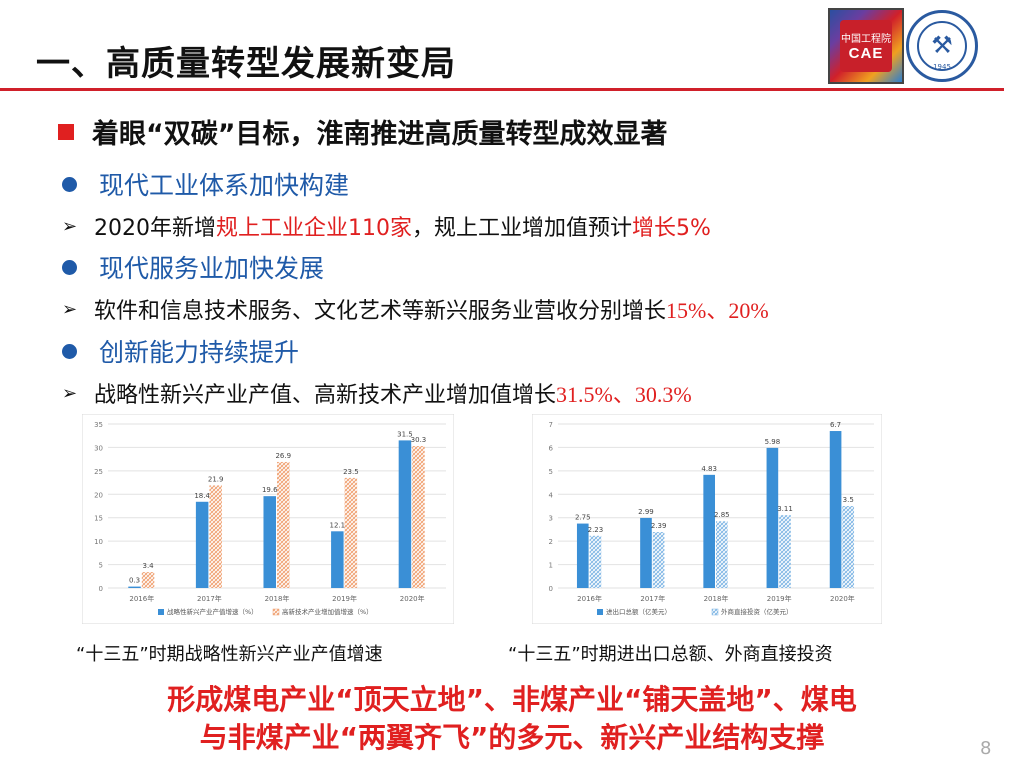 This screenshot has width=1024, height=768. What do you see at coordinates (419, 440) in the screenshot?
I see `data-label: 30.3` at bounding box center [419, 440].